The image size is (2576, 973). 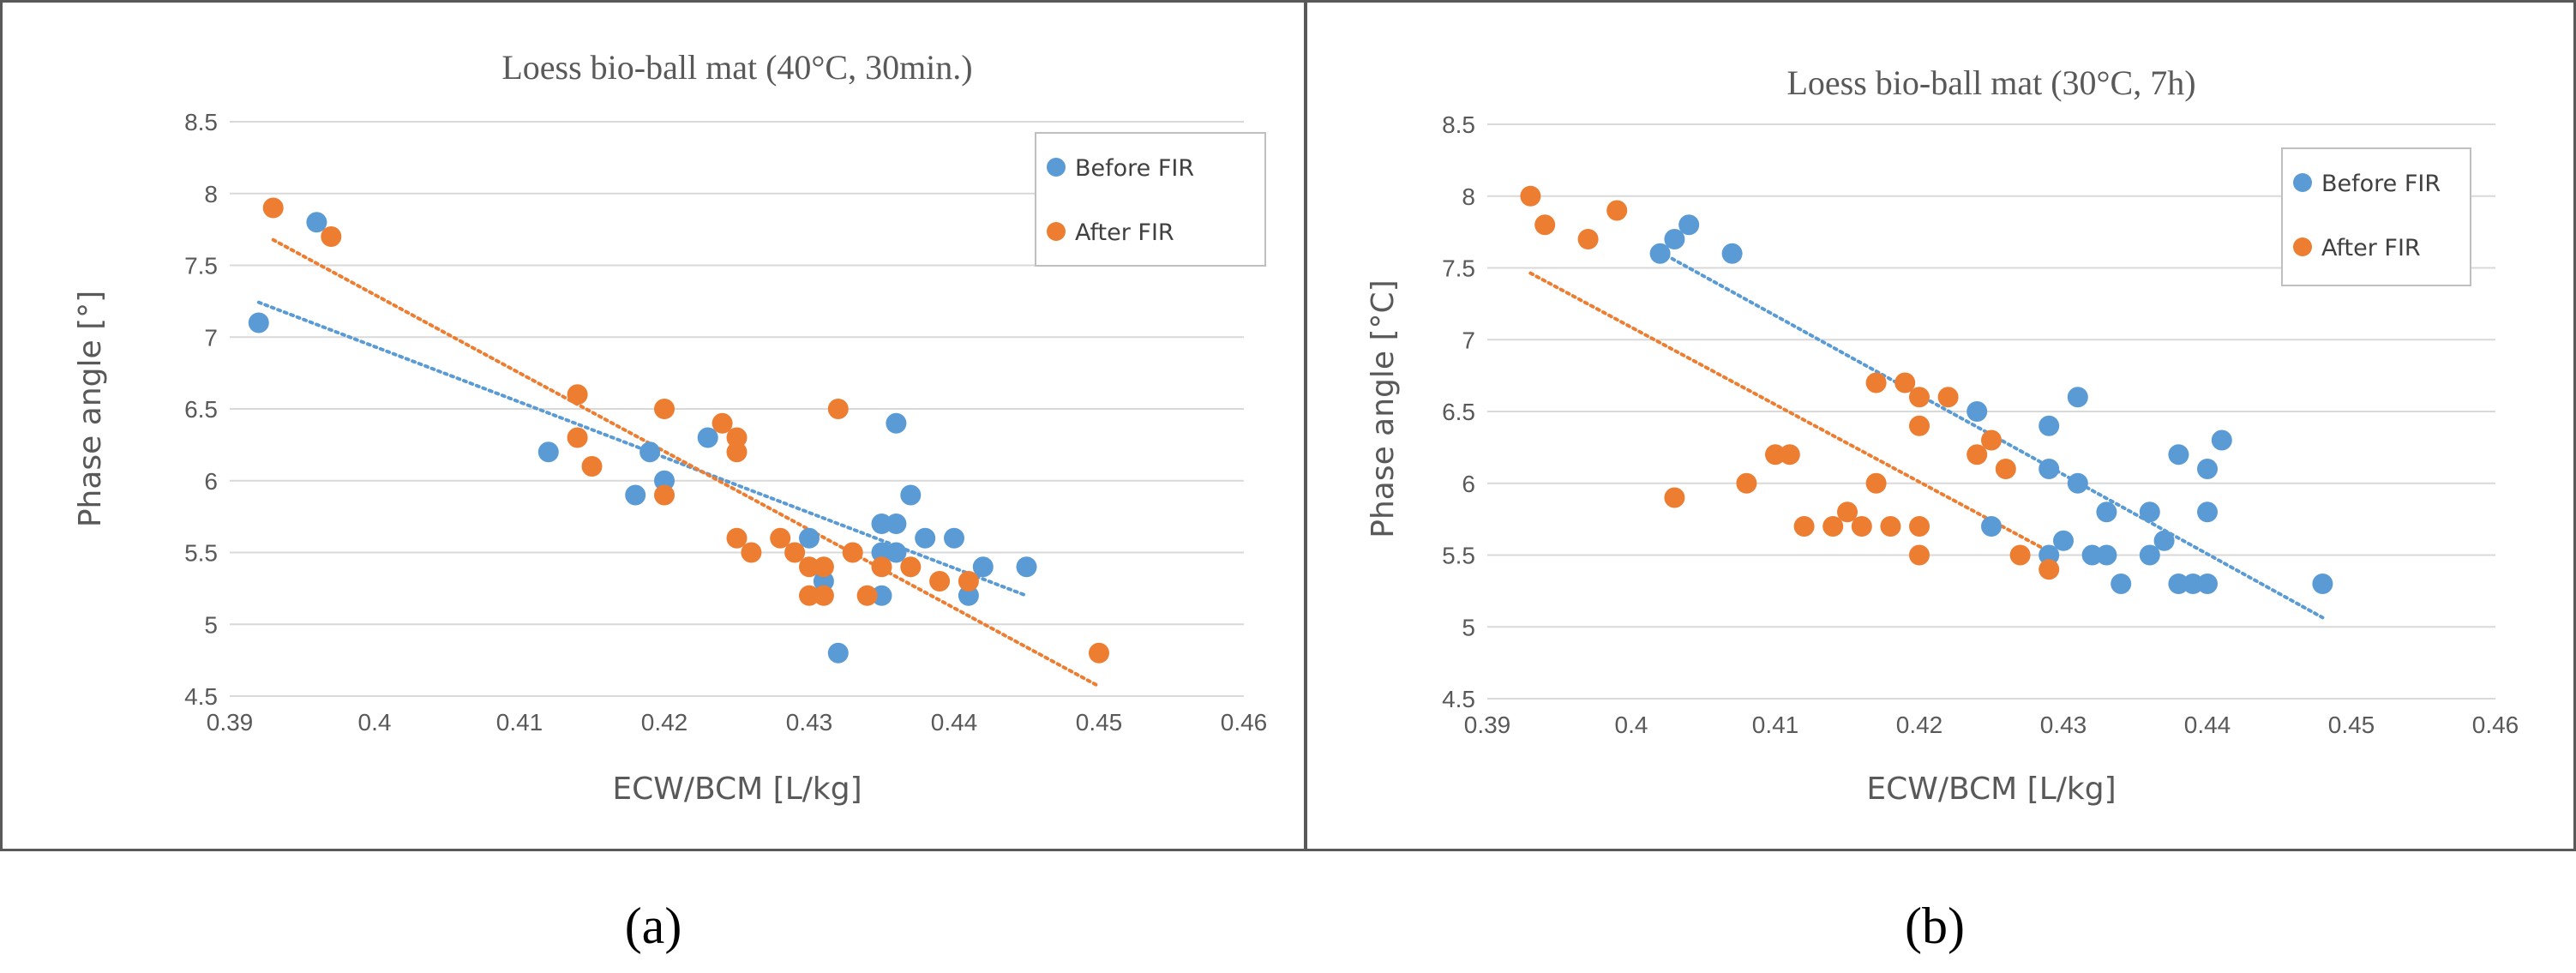 I want to click on y-tick-label: 8, so click(x=211, y=194).